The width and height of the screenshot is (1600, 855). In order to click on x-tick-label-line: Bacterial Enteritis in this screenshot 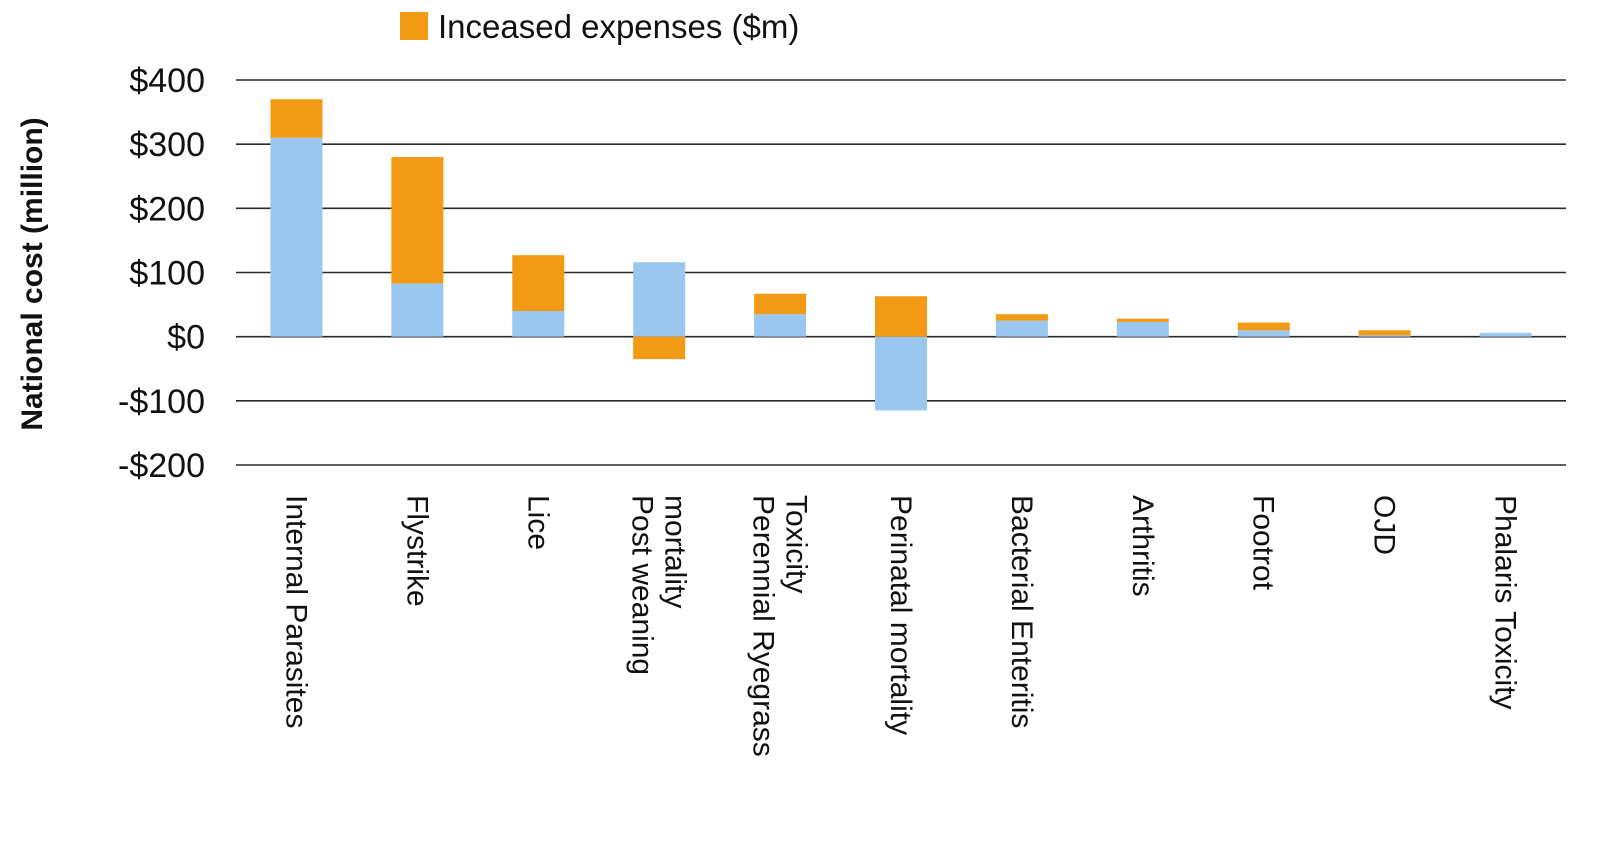, I will do `click(1021, 611)`.